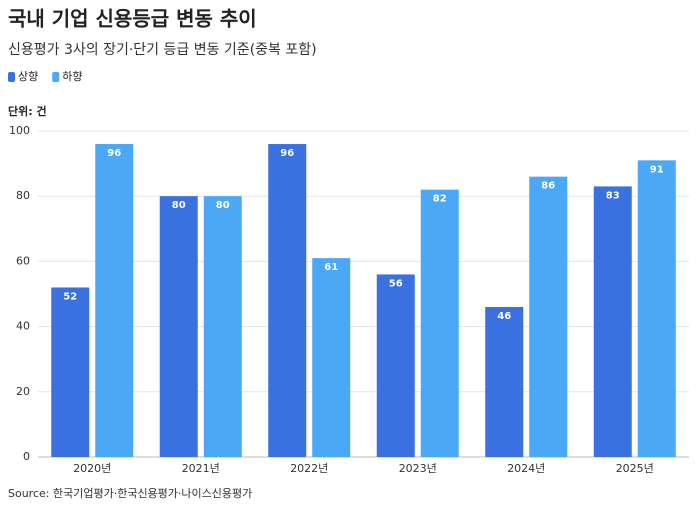  I want to click on y-tick-label: 60, so click(23, 260).